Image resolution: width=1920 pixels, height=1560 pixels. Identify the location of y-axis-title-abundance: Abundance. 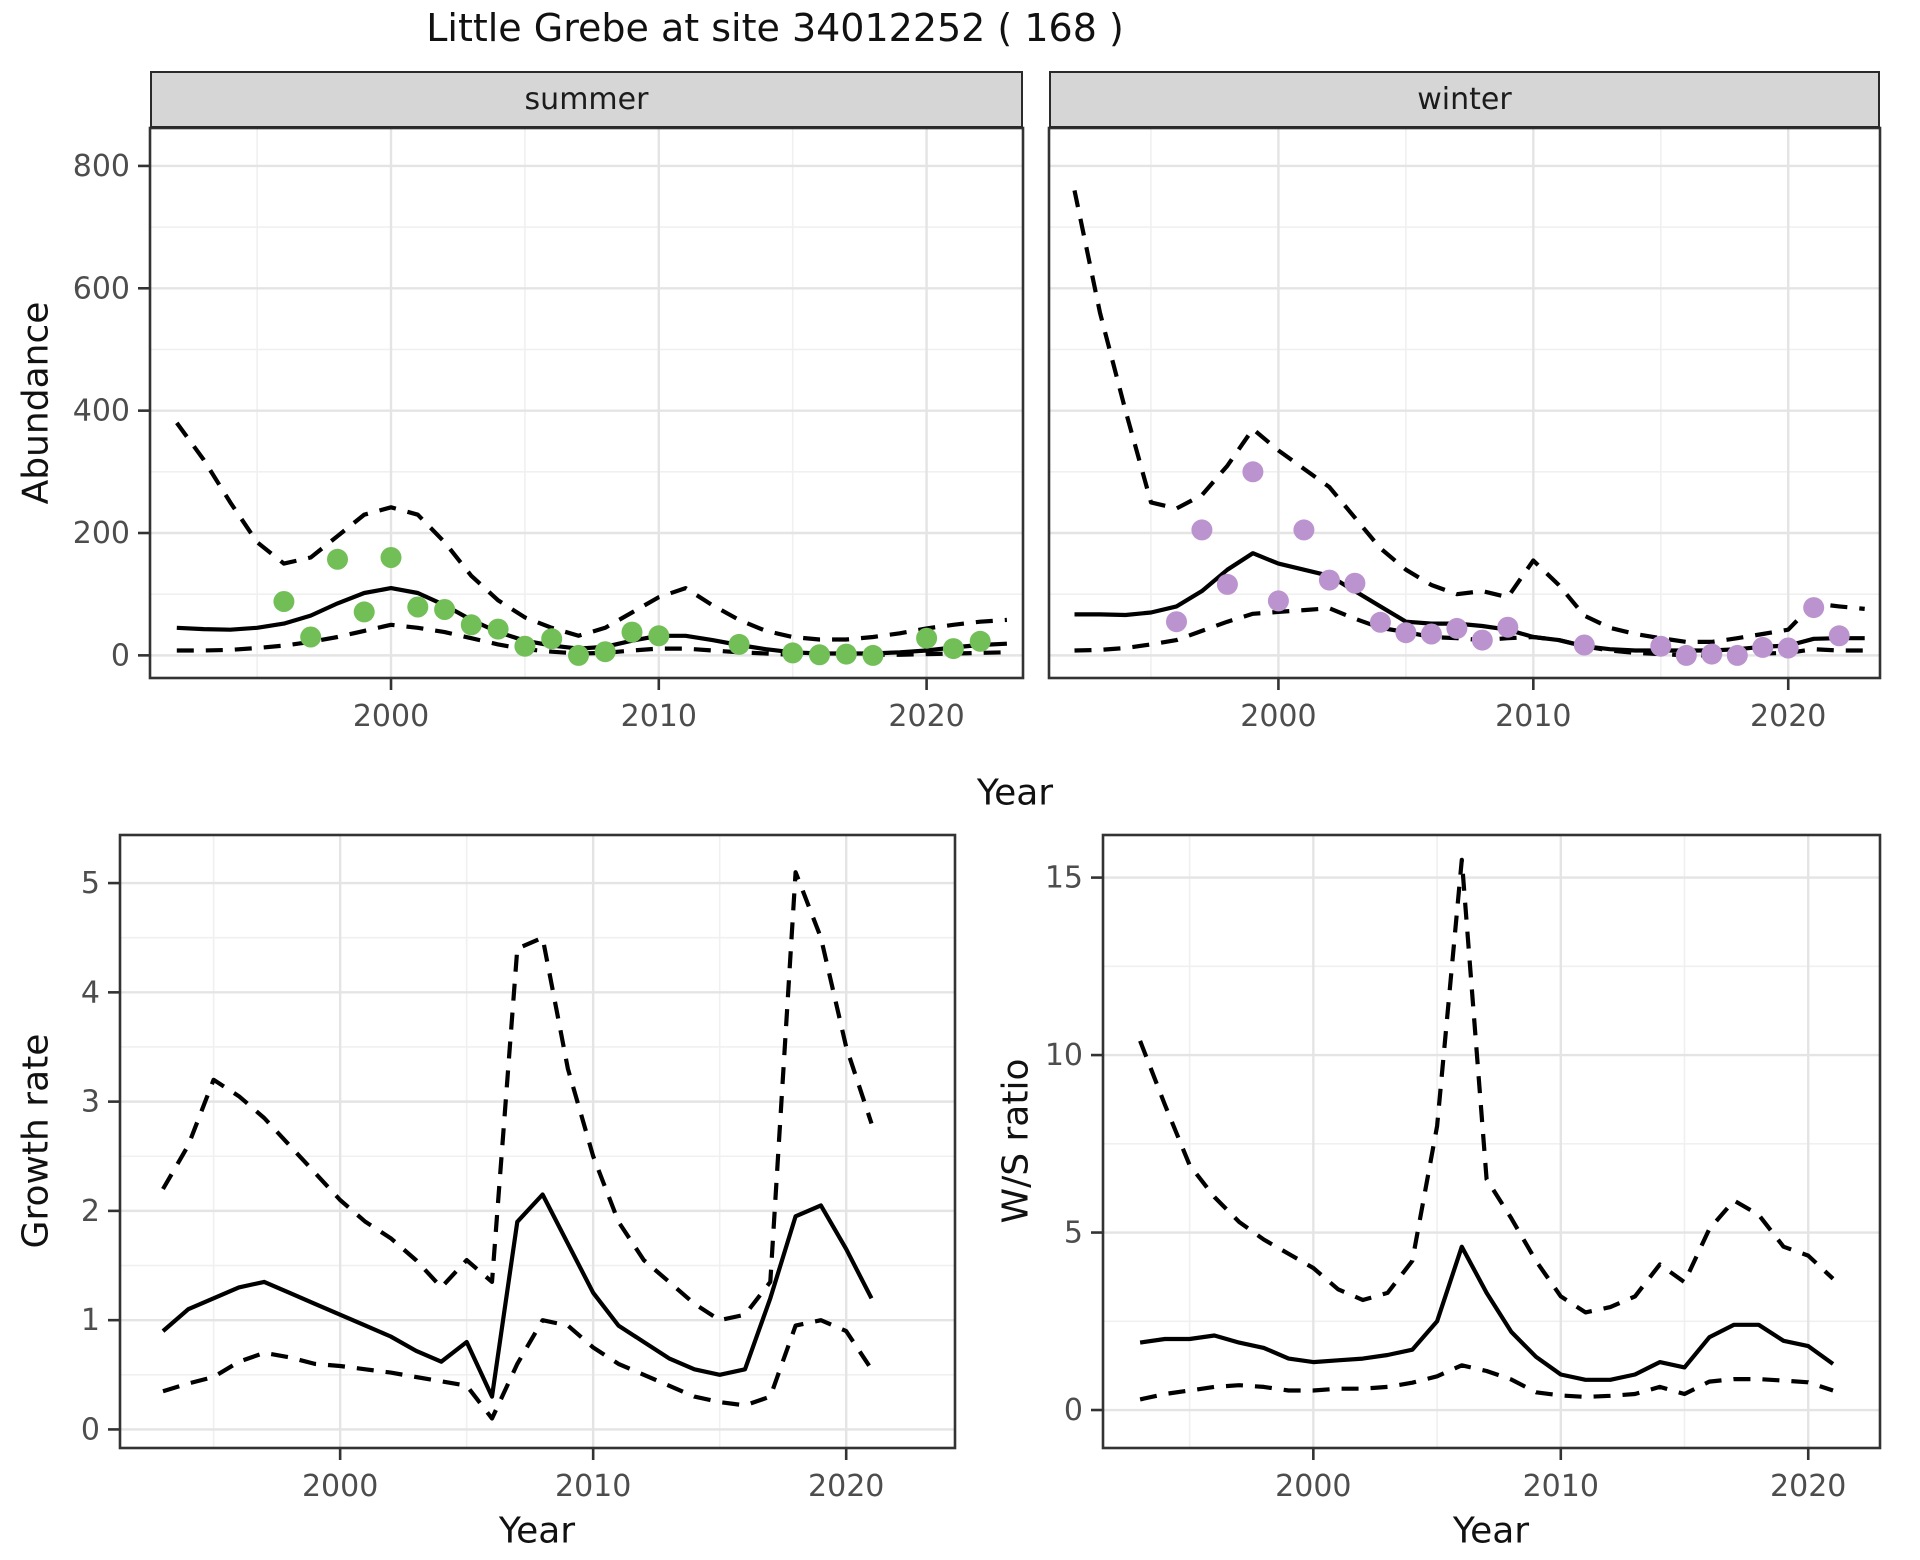
(36, 403).